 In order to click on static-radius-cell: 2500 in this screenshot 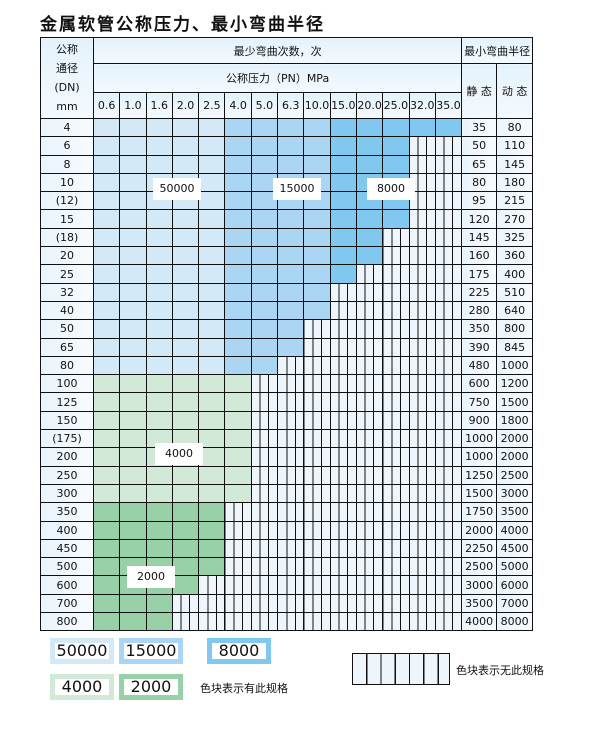, I will do `click(479, 567)`.